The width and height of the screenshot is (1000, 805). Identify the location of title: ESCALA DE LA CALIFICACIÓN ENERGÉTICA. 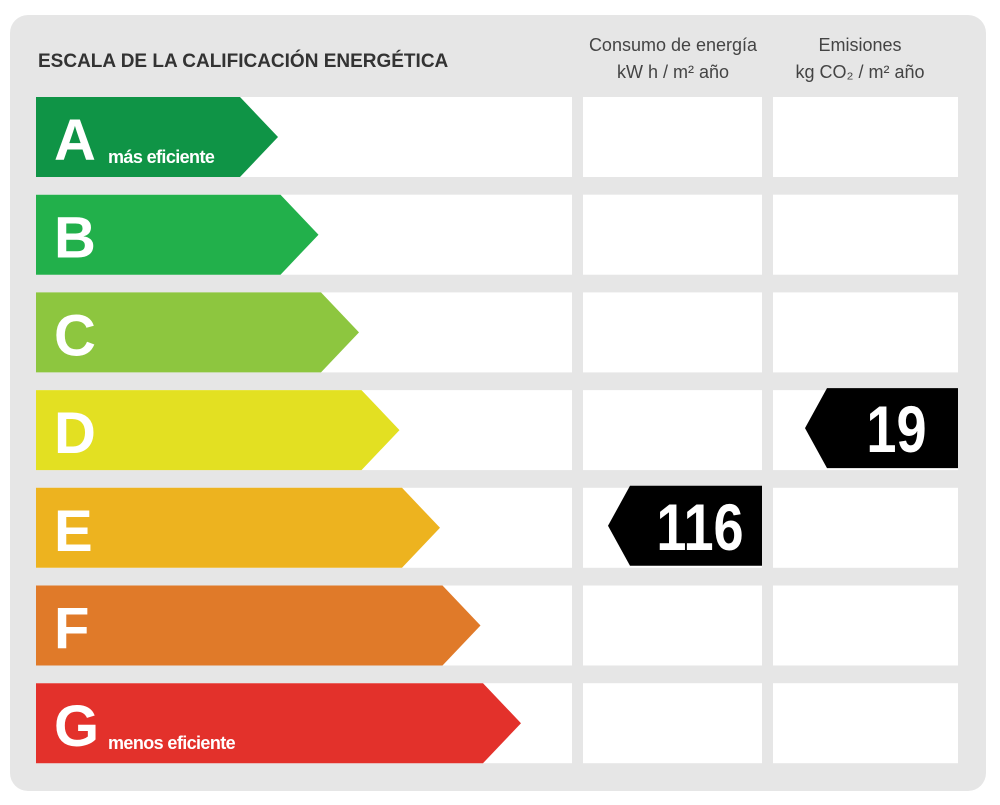
(243, 61).